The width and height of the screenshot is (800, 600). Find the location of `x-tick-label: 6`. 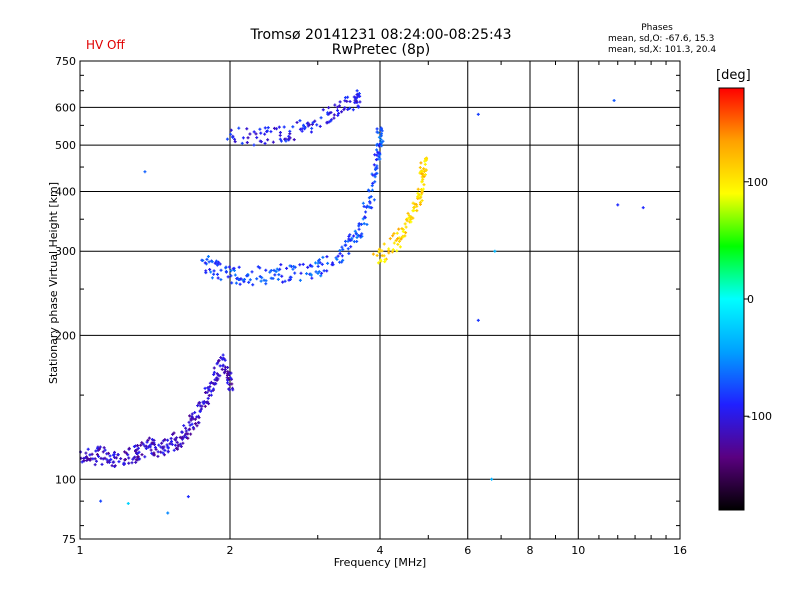

x-tick-label: 6 is located at coordinates (467, 550).